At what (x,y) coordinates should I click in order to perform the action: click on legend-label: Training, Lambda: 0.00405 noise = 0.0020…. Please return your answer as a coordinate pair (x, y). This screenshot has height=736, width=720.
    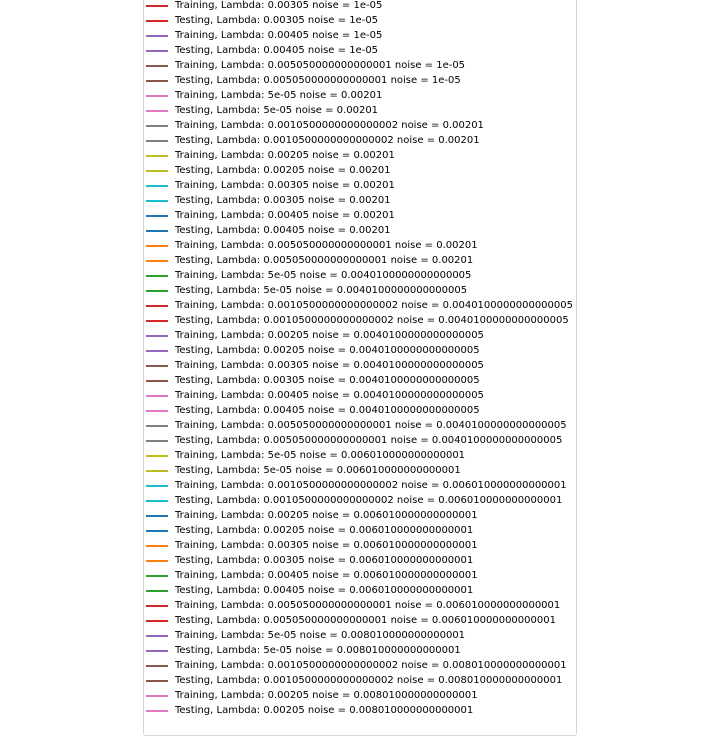
    Looking at the image, I should click on (285, 215).